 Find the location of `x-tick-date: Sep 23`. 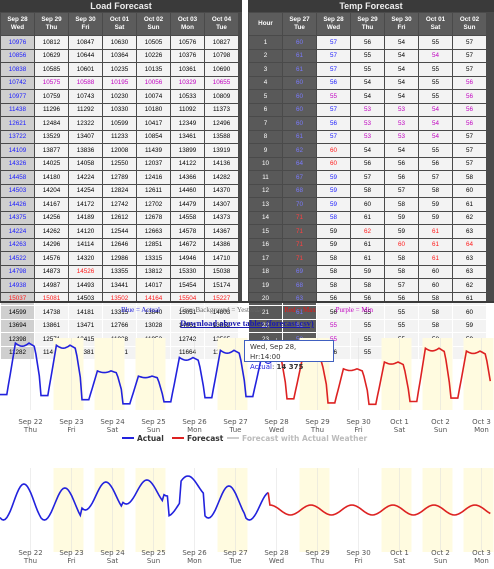

x-tick-date: Sep 23 is located at coordinates (71, 553).